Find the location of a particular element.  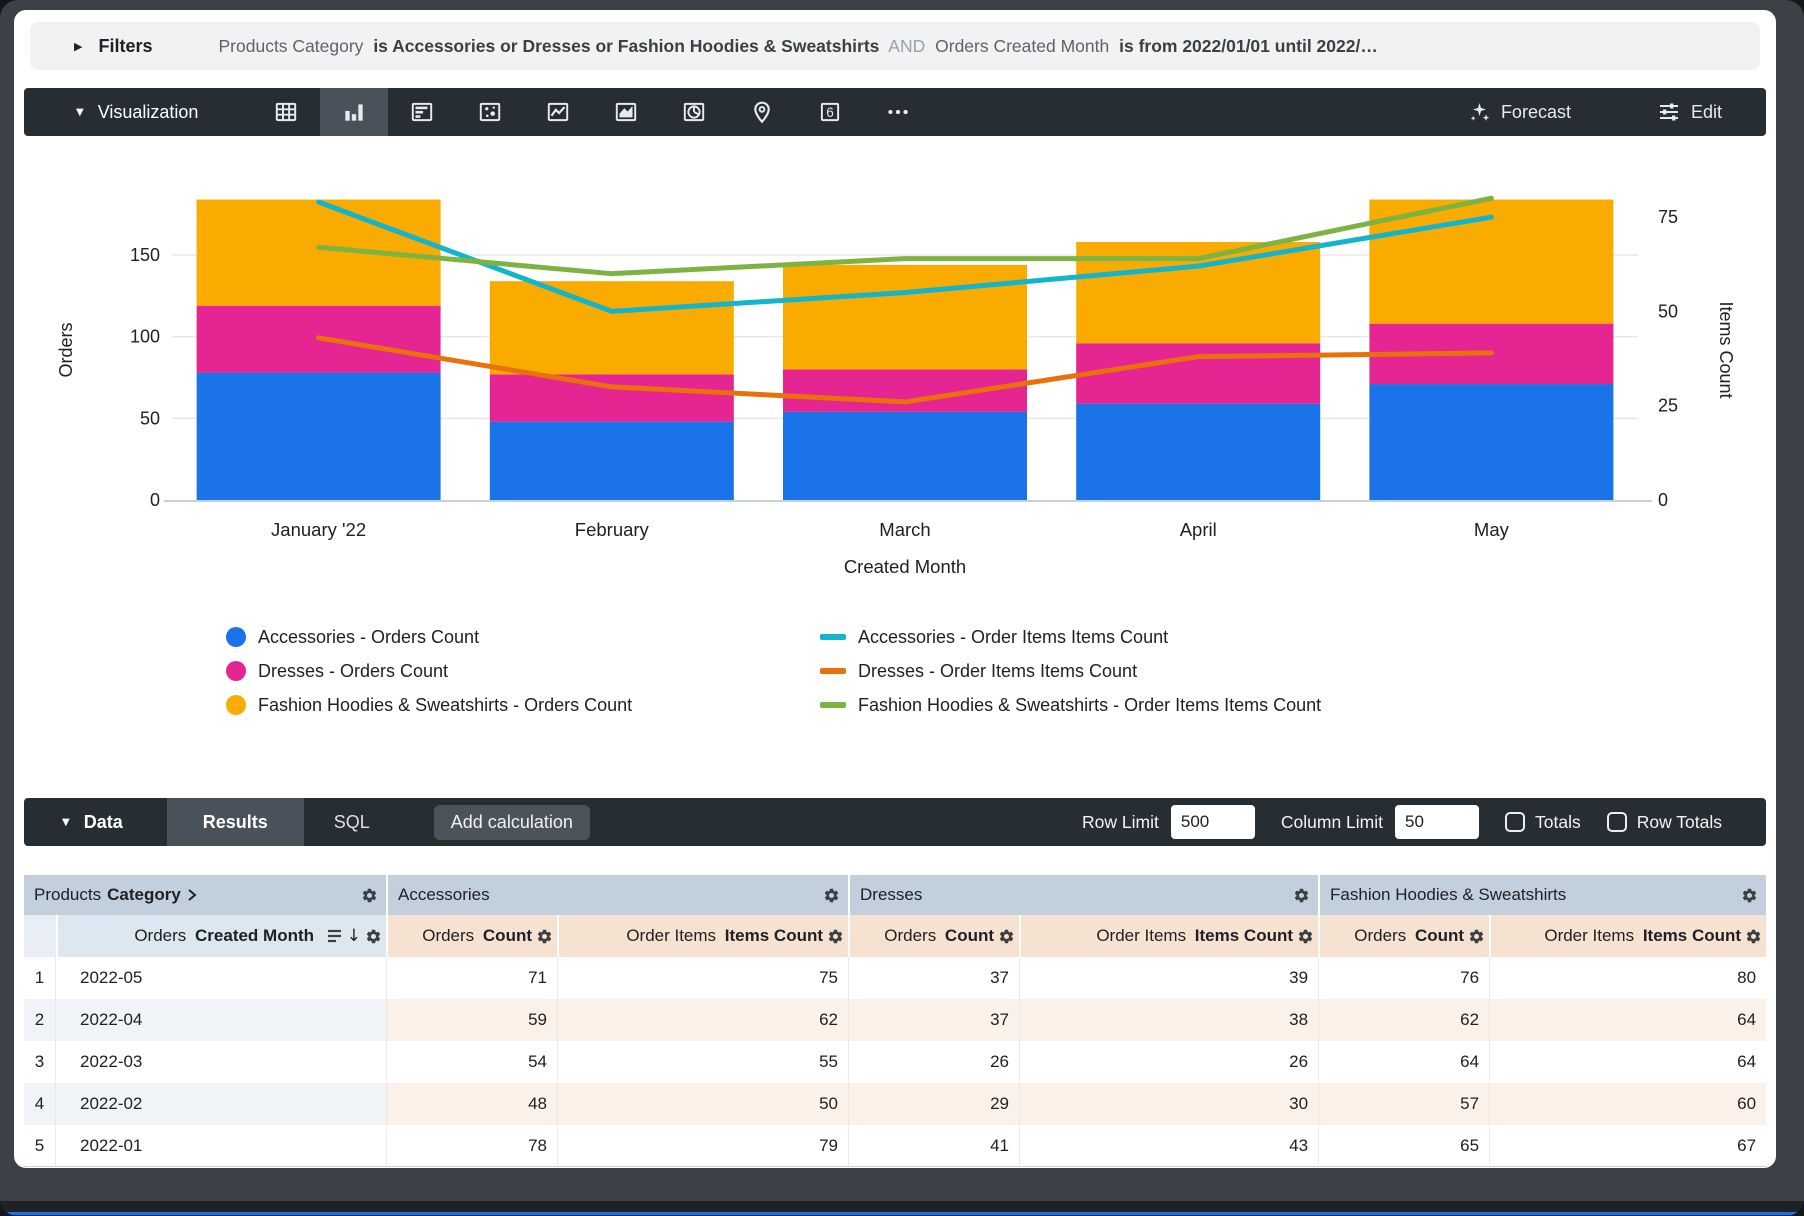

add-calculation-button: Add calculation is located at coordinates (511, 822).